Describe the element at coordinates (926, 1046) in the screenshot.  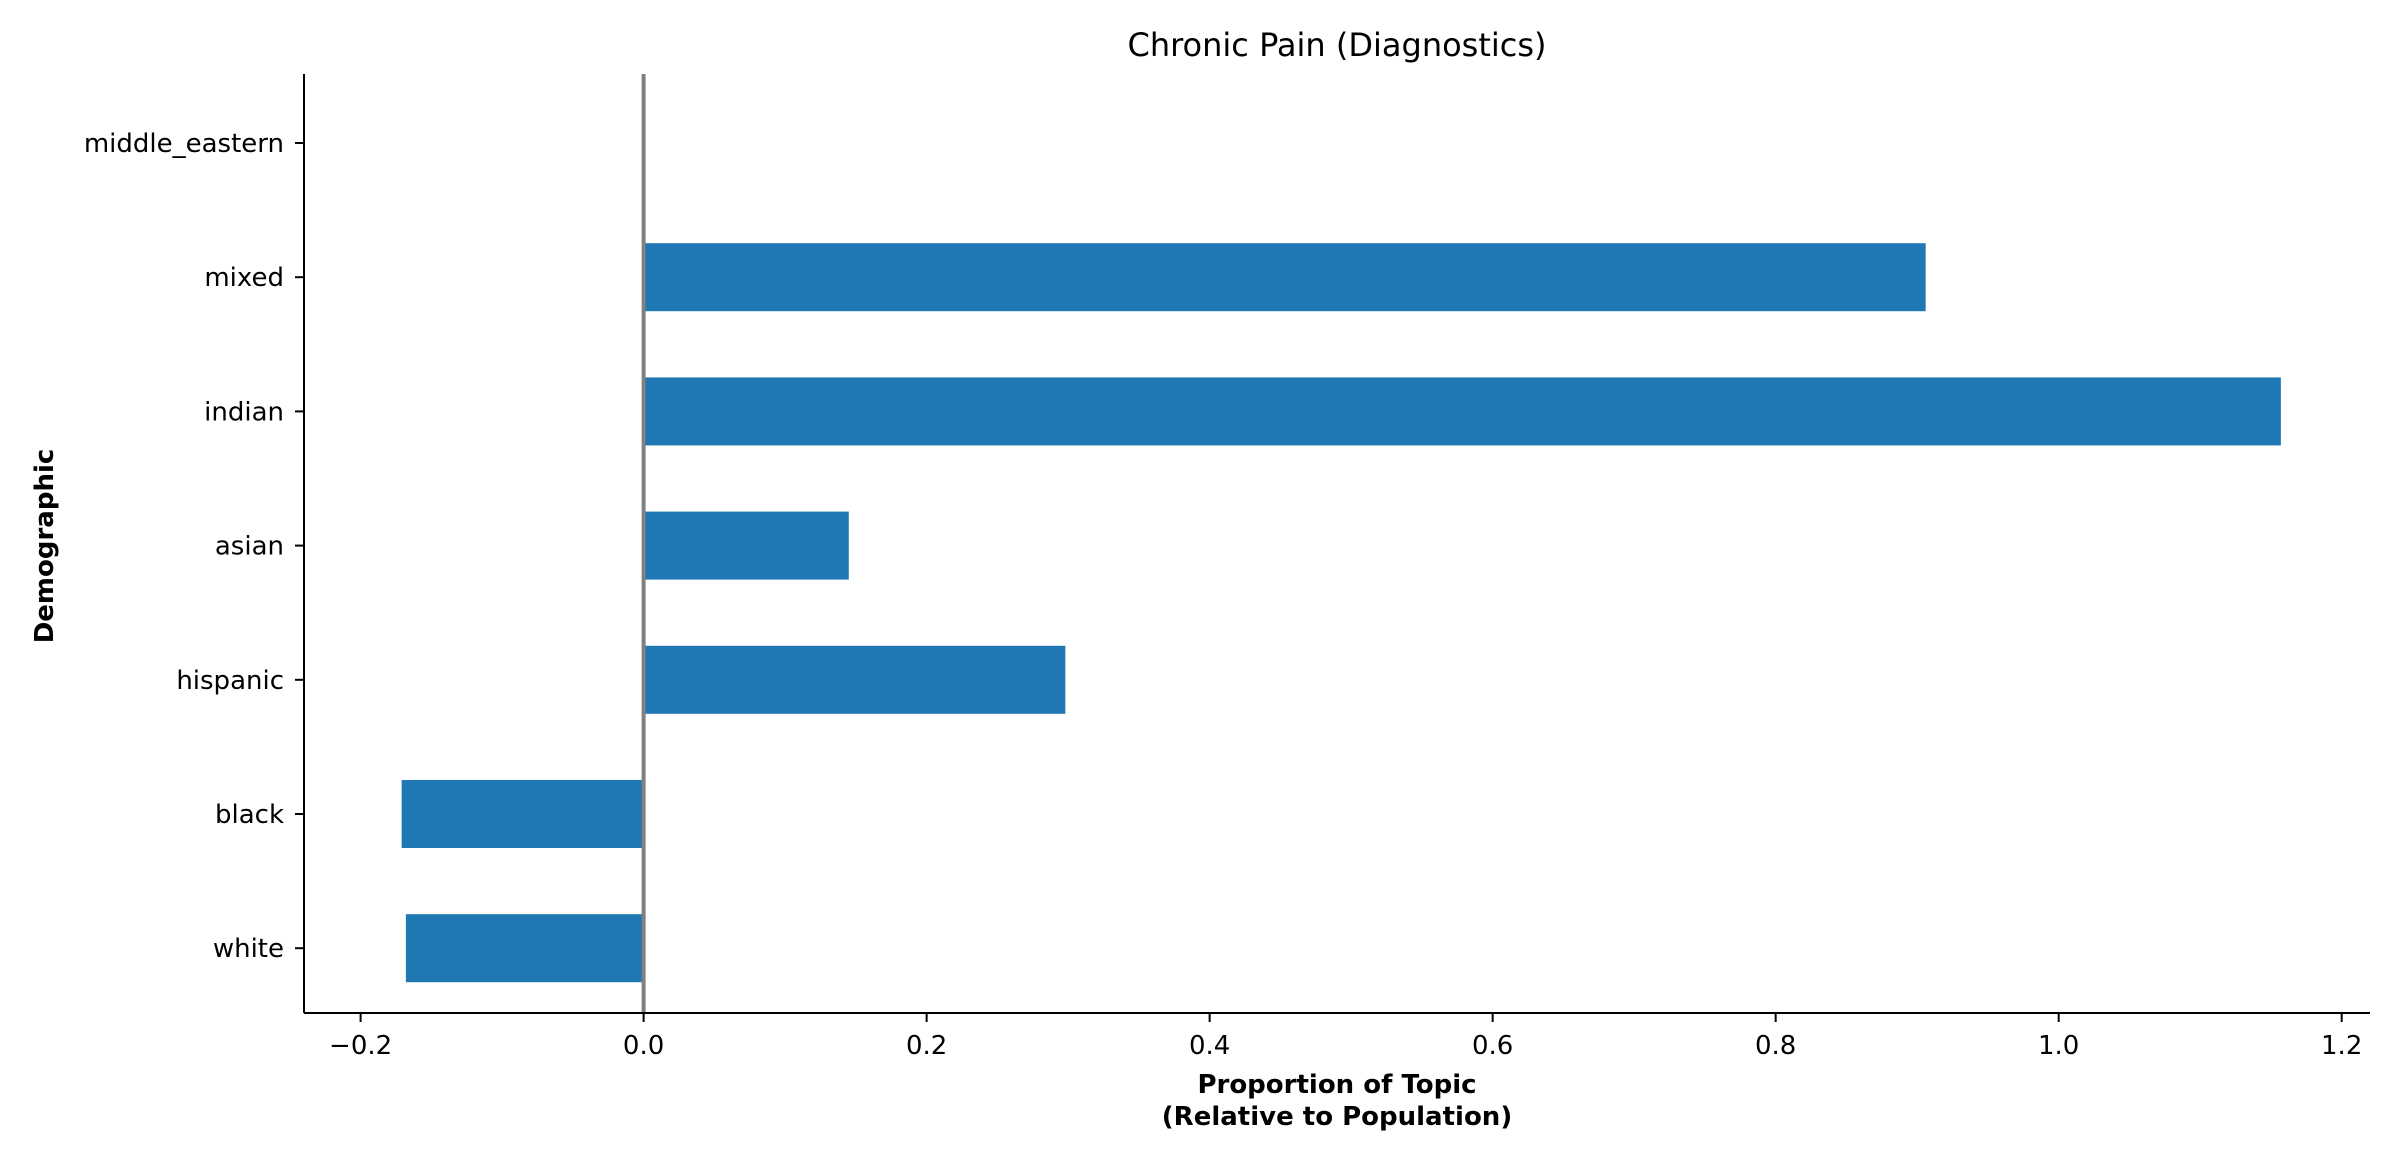
I see `x-tick-label: 0.2` at that location.